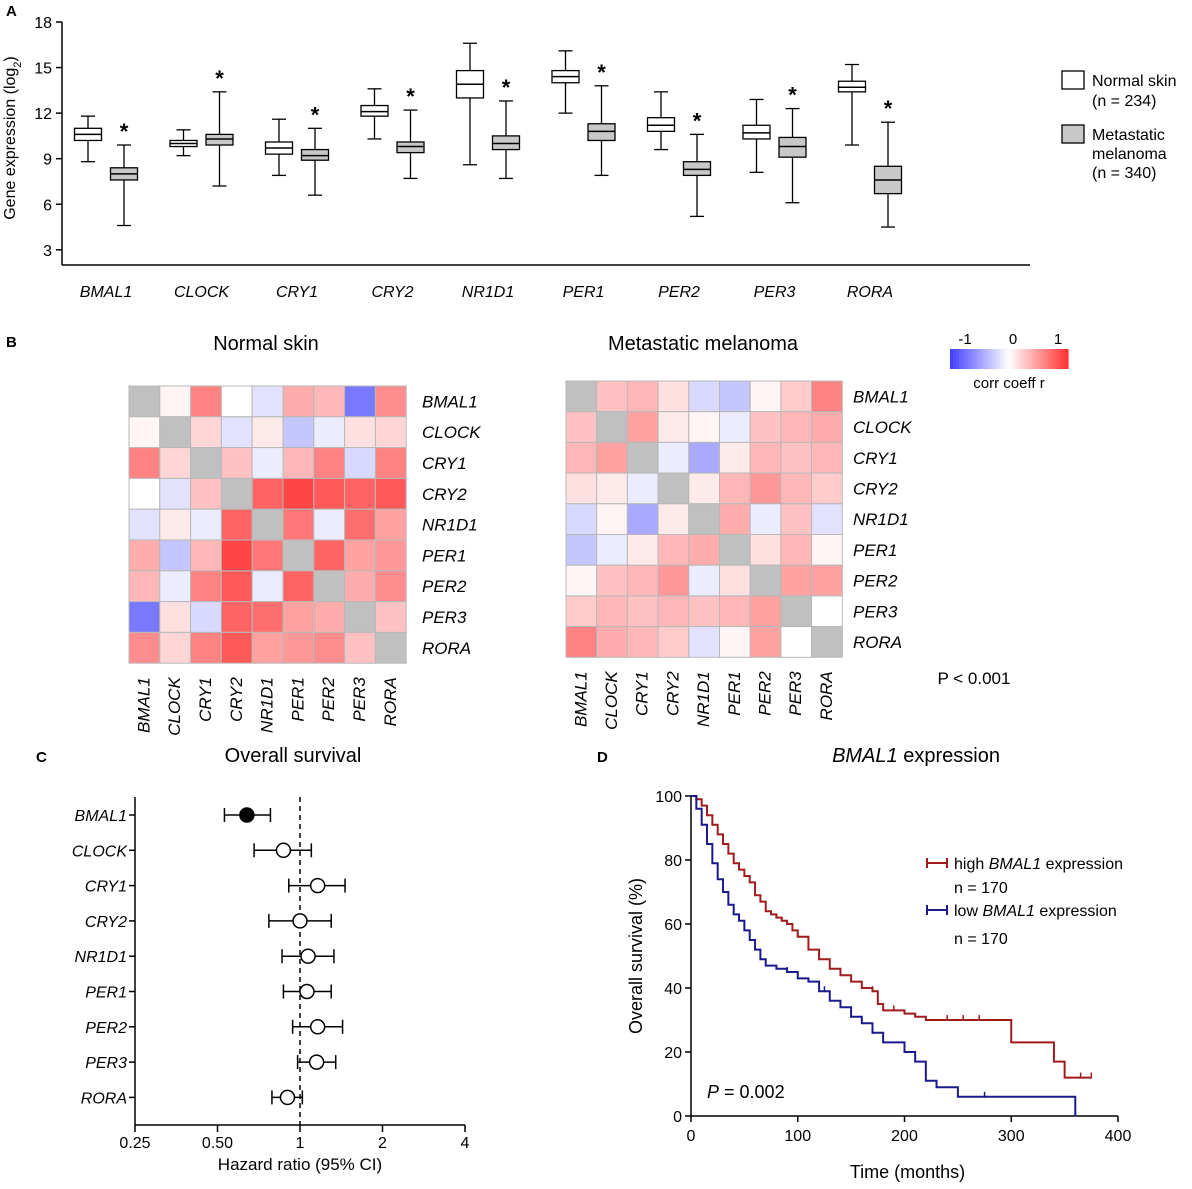  Describe the element at coordinates (43, 23) in the screenshot. I see `box-y-tick-label: 18` at that location.